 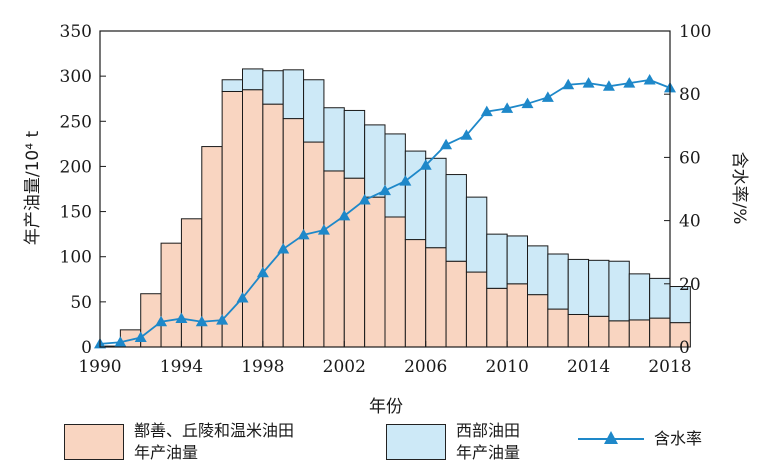 I want to click on bar-western-2001, so click(x=334, y=139).